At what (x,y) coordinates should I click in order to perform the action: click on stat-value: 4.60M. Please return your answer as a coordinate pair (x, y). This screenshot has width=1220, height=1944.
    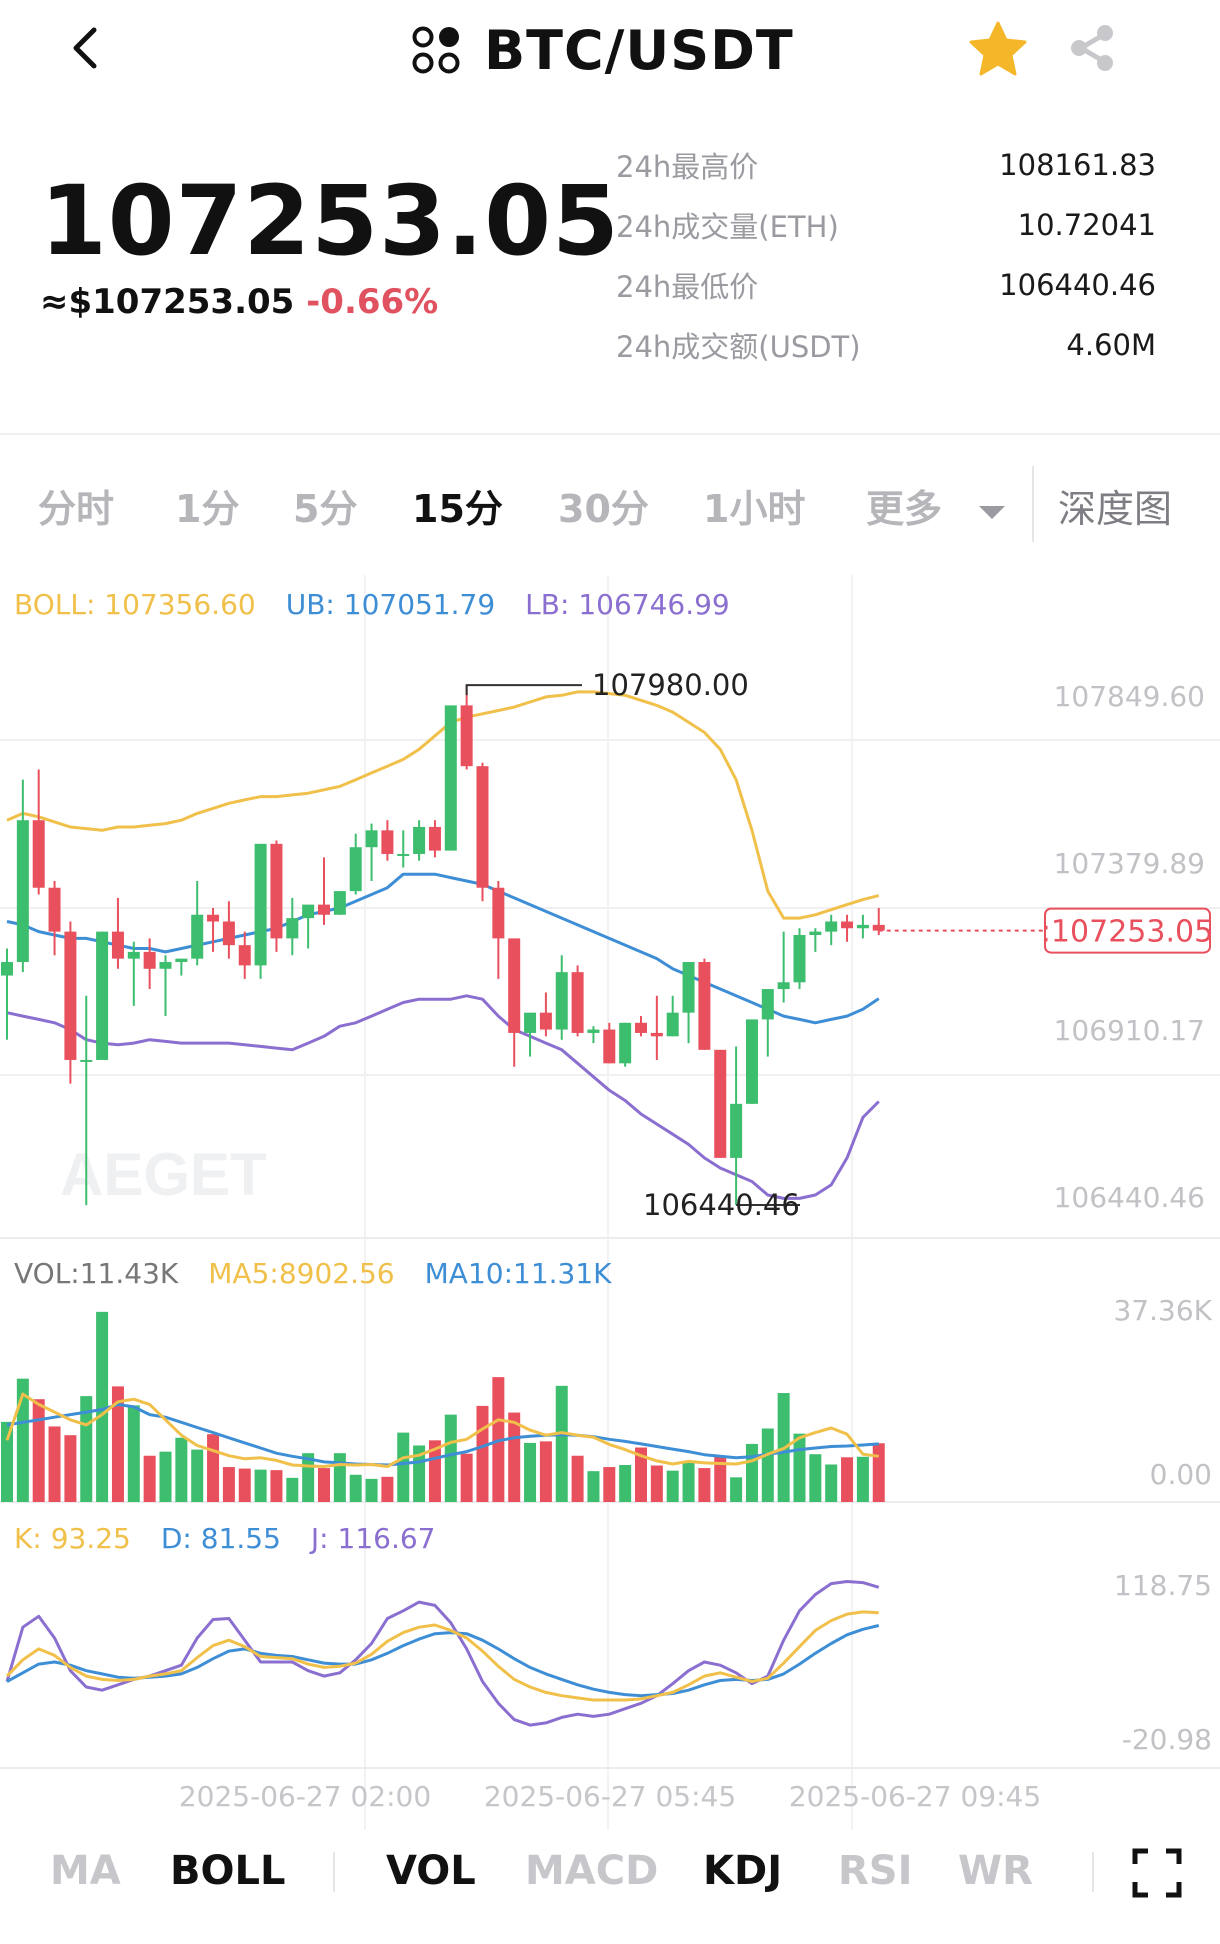
    Looking at the image, I should click on (1111, 345).